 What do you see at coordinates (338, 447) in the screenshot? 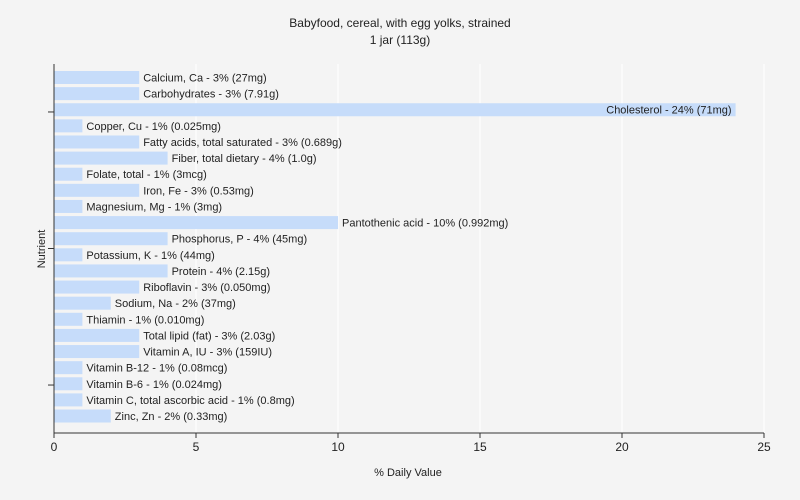
I see `x-tick-label: 10` at bounding box center [338, 447].